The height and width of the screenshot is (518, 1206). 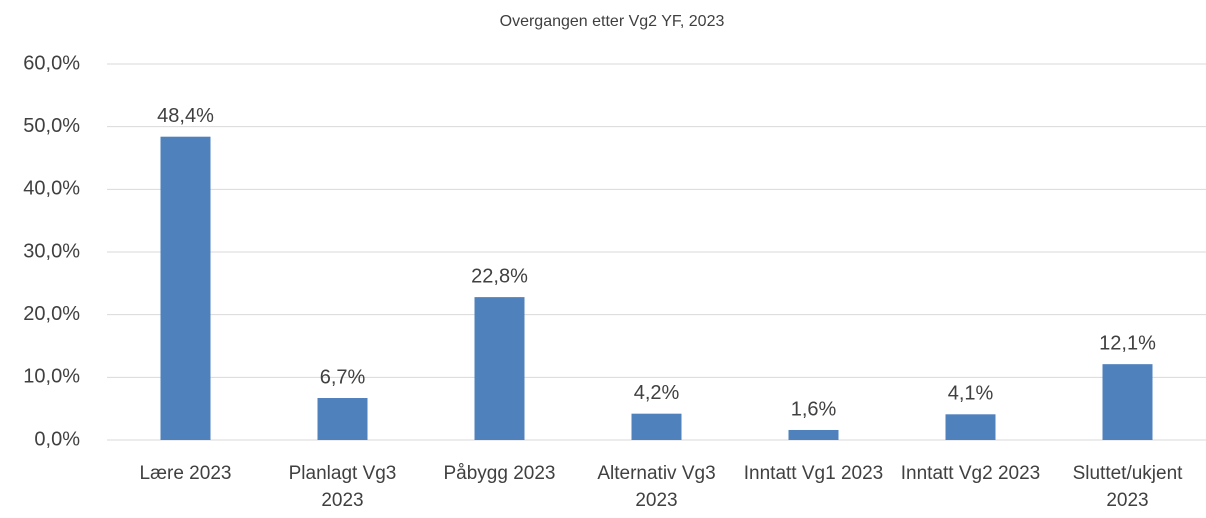 I want to click on y-tick-label: 60,0%, so click(x=51, y=63).